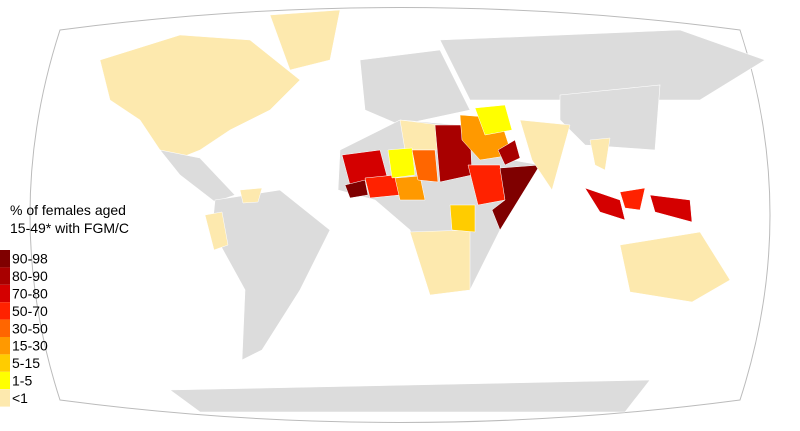  What do you see at coordinates (22, 381) in the screenshot?
I see `legend-label: 1-5` at bounding box center [22, 381].